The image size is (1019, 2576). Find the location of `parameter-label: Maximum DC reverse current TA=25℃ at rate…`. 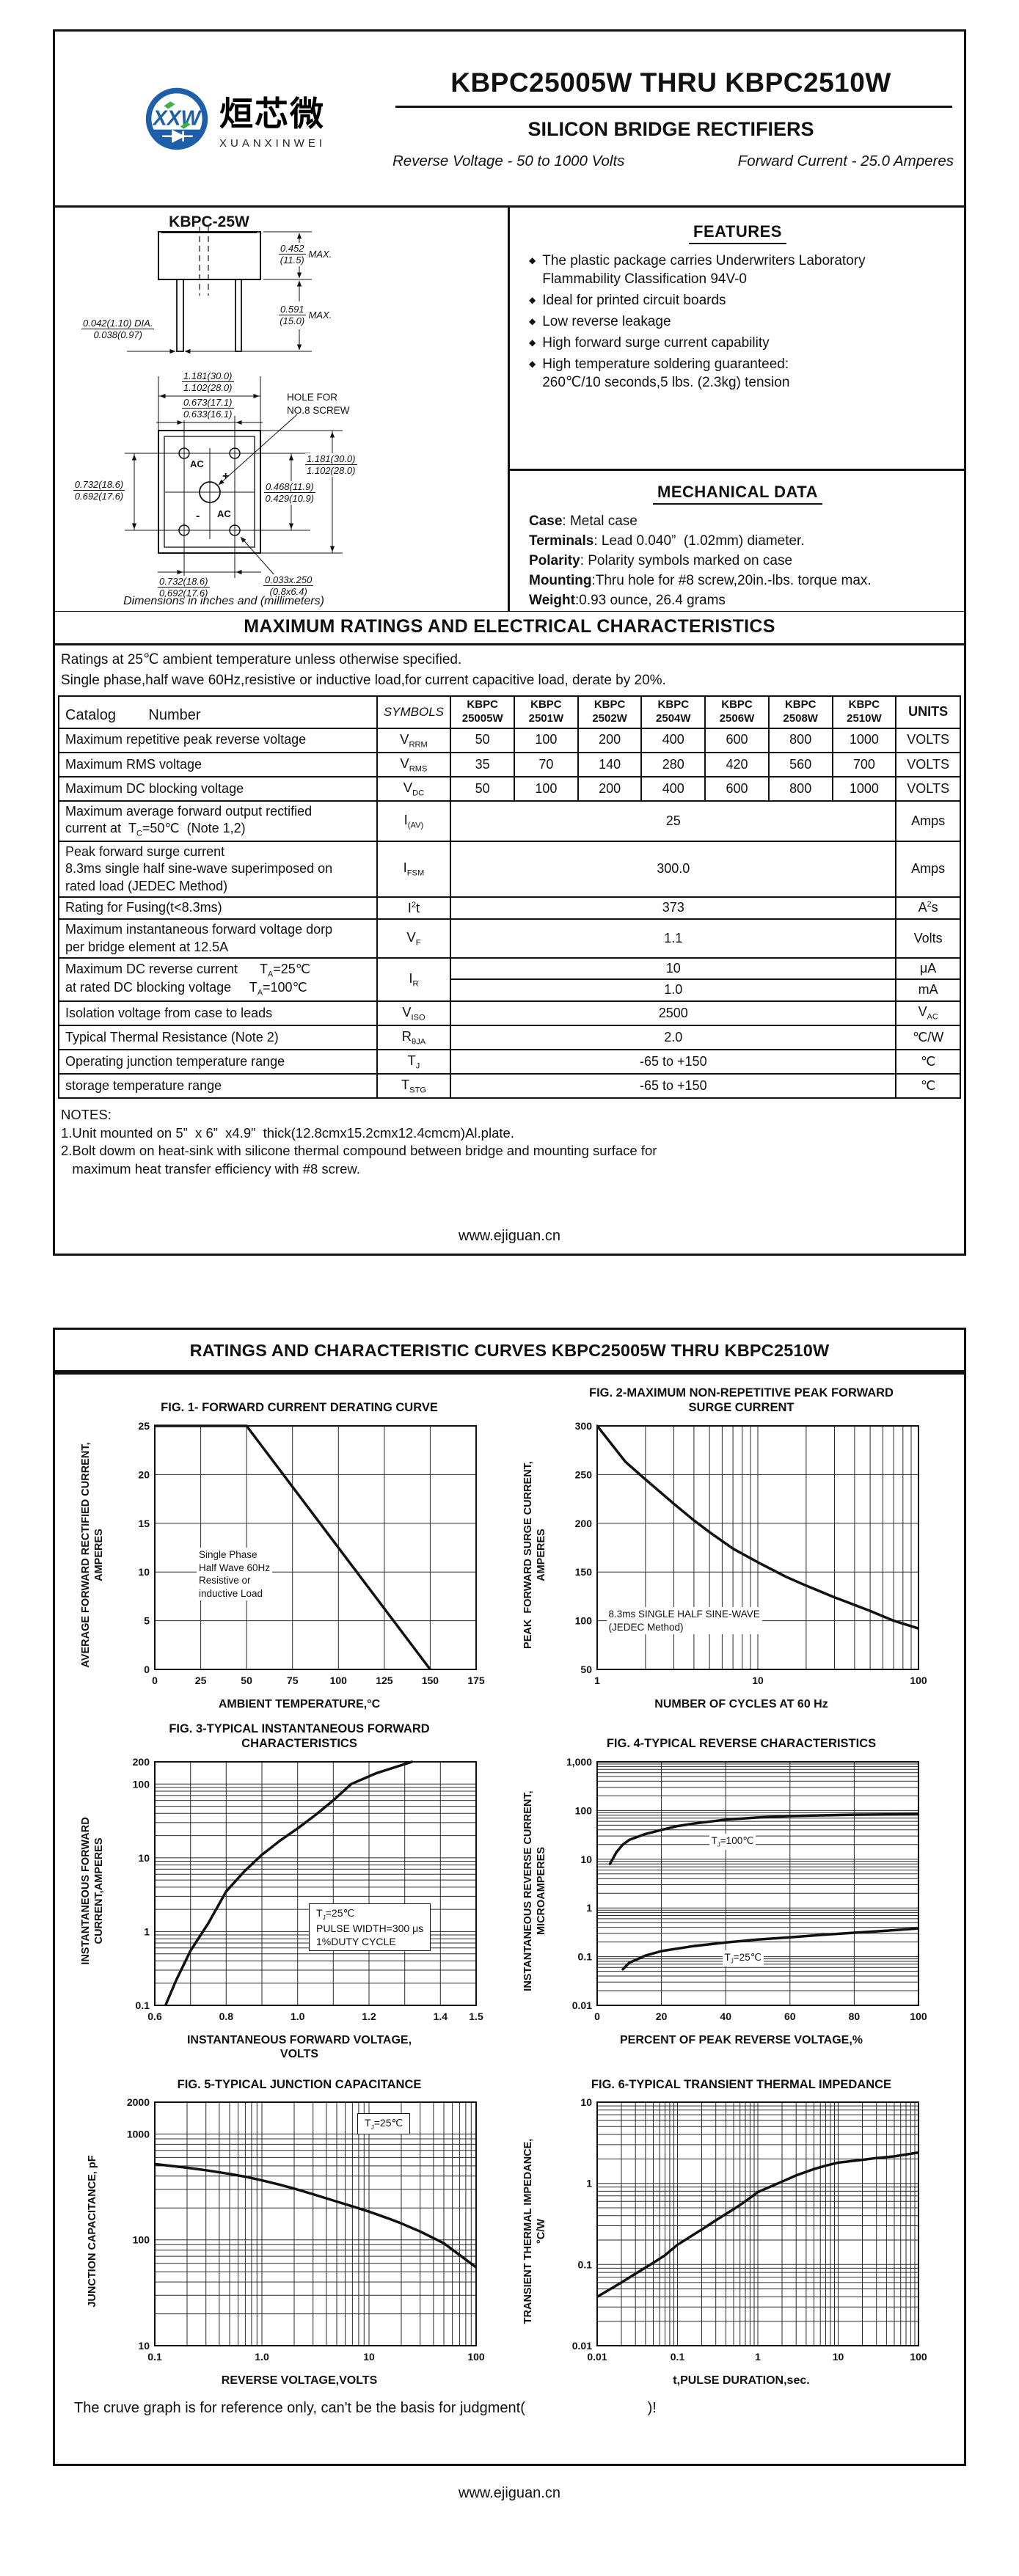

parameter-label: Maximum DC reverse current TA=25℃ at rate… is located at coordinates (218, 979).